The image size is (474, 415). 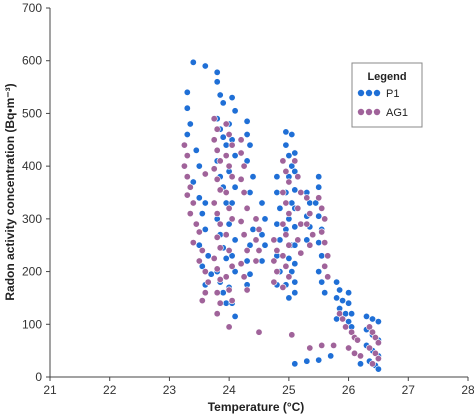 I want to click on x-tick-label: 25, so click(x=289, y=390).